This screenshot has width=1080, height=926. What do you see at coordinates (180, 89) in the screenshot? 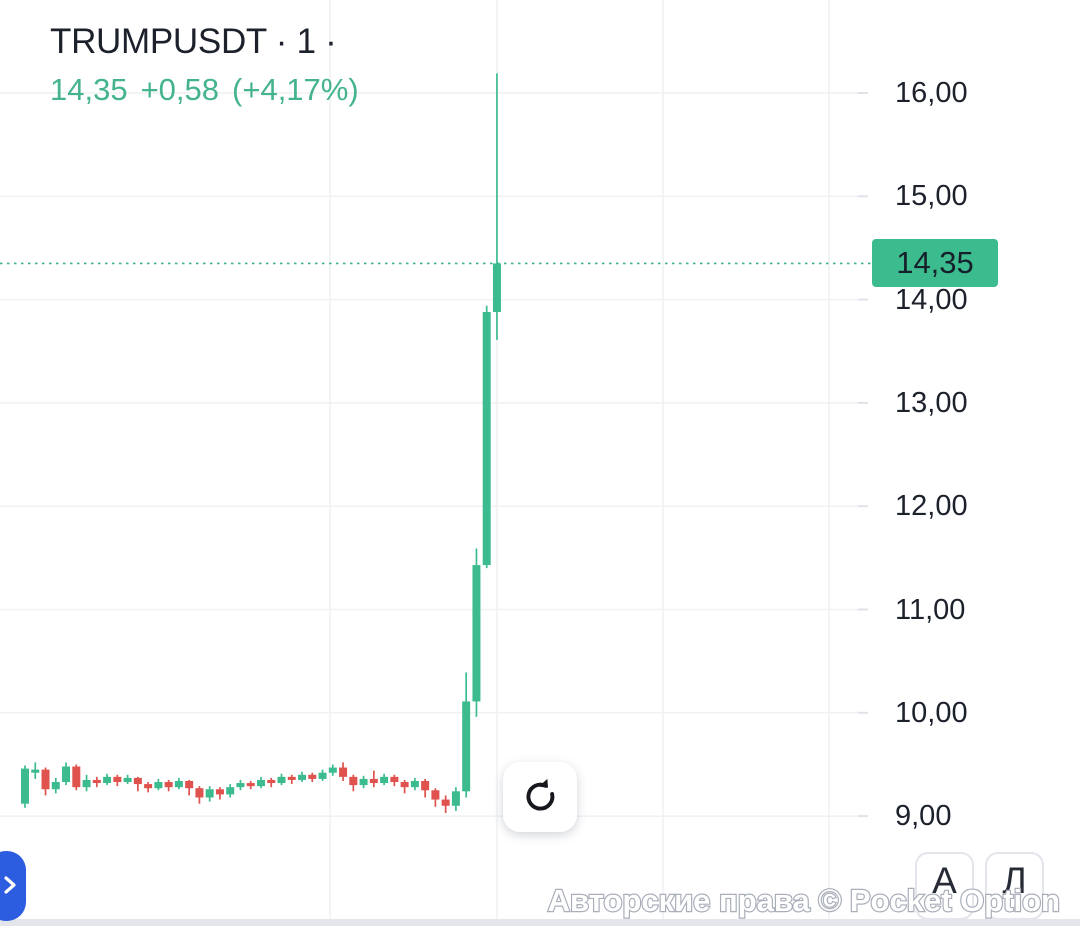
I see `price-change: +0,58` at bounding box center [180, 89].